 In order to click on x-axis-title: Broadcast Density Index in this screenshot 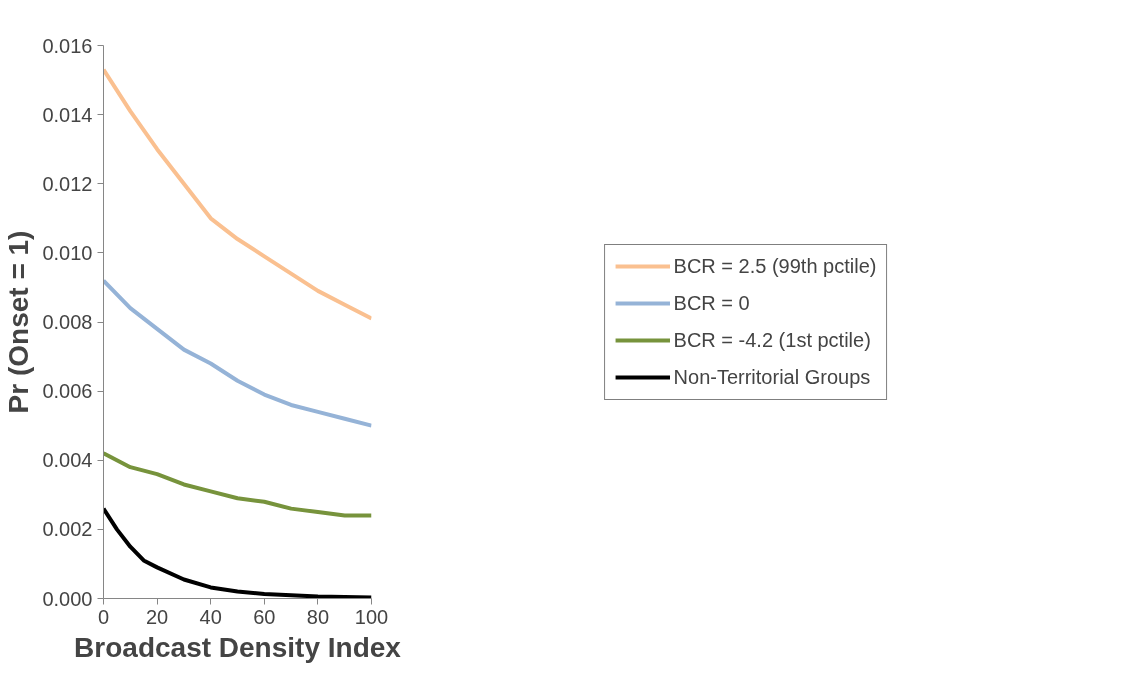, I will do `click(238, 647)`.